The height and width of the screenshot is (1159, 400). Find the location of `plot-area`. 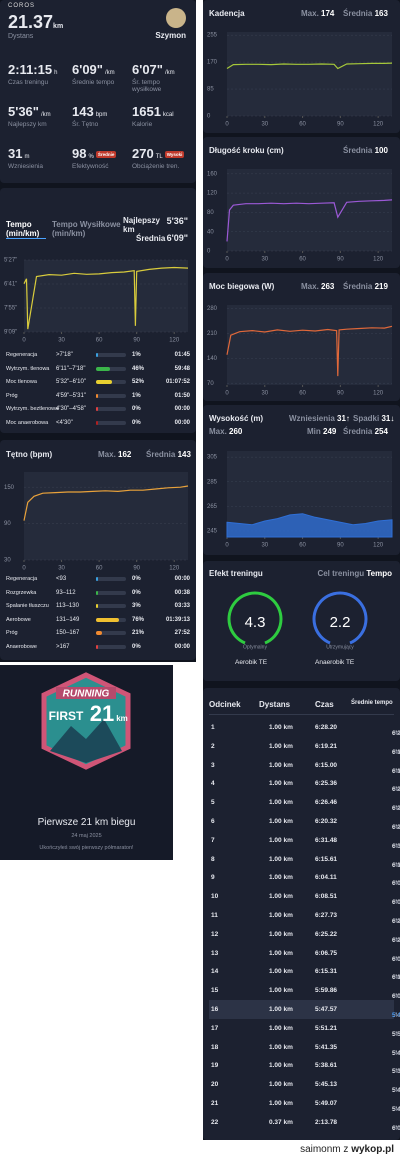

plot-area is located at coordinates (106, 516).